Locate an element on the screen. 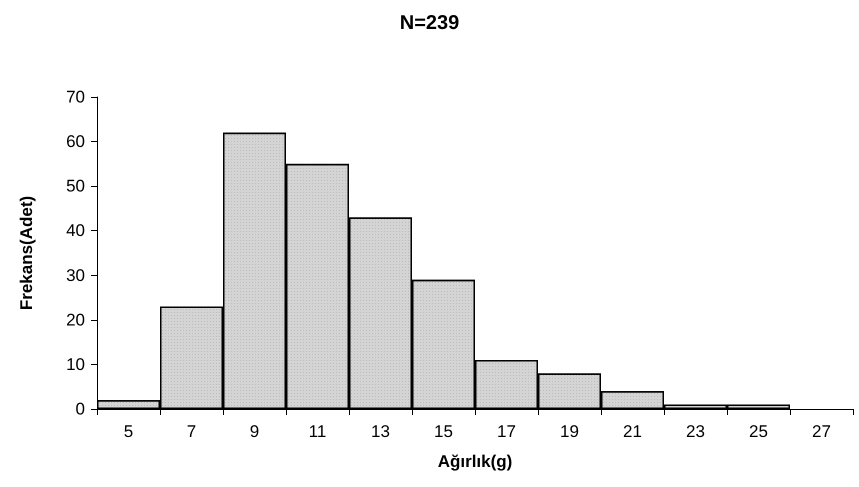  x-tick-label: 25 is located at coordinates (758, 431).